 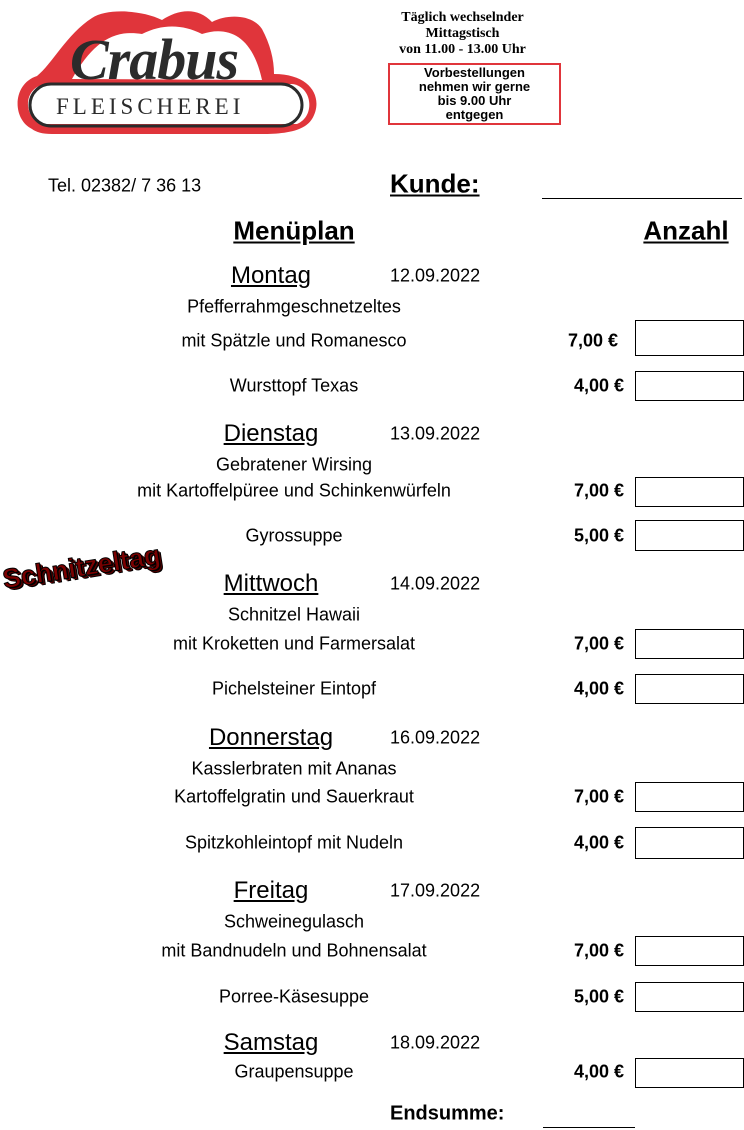 What do you see at coordinates (435, 183) in the screenshot?
I see `customer-label: Kunde:` at bounding box center [435, 183].